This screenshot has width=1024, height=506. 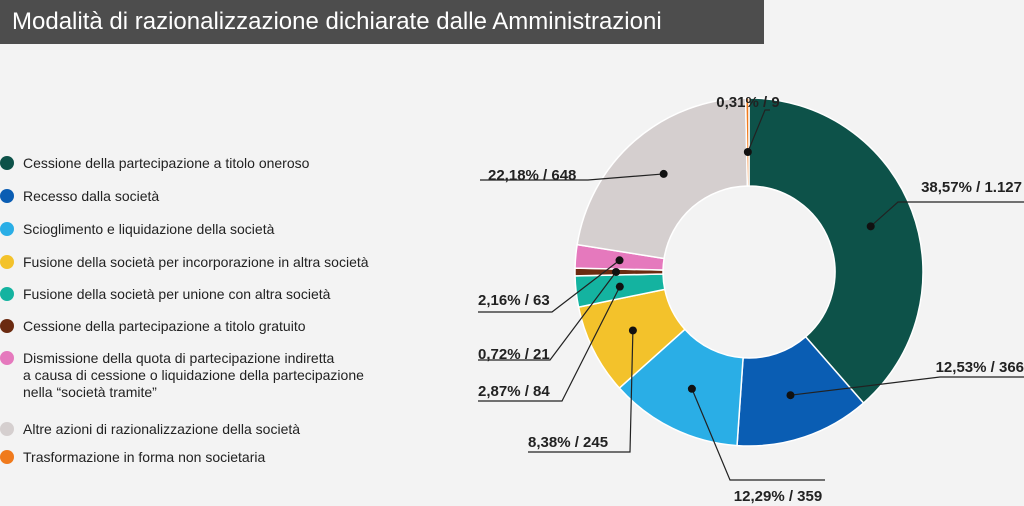 I want to click on data-label: 0,31% / 9, so click(x=747, y=102).